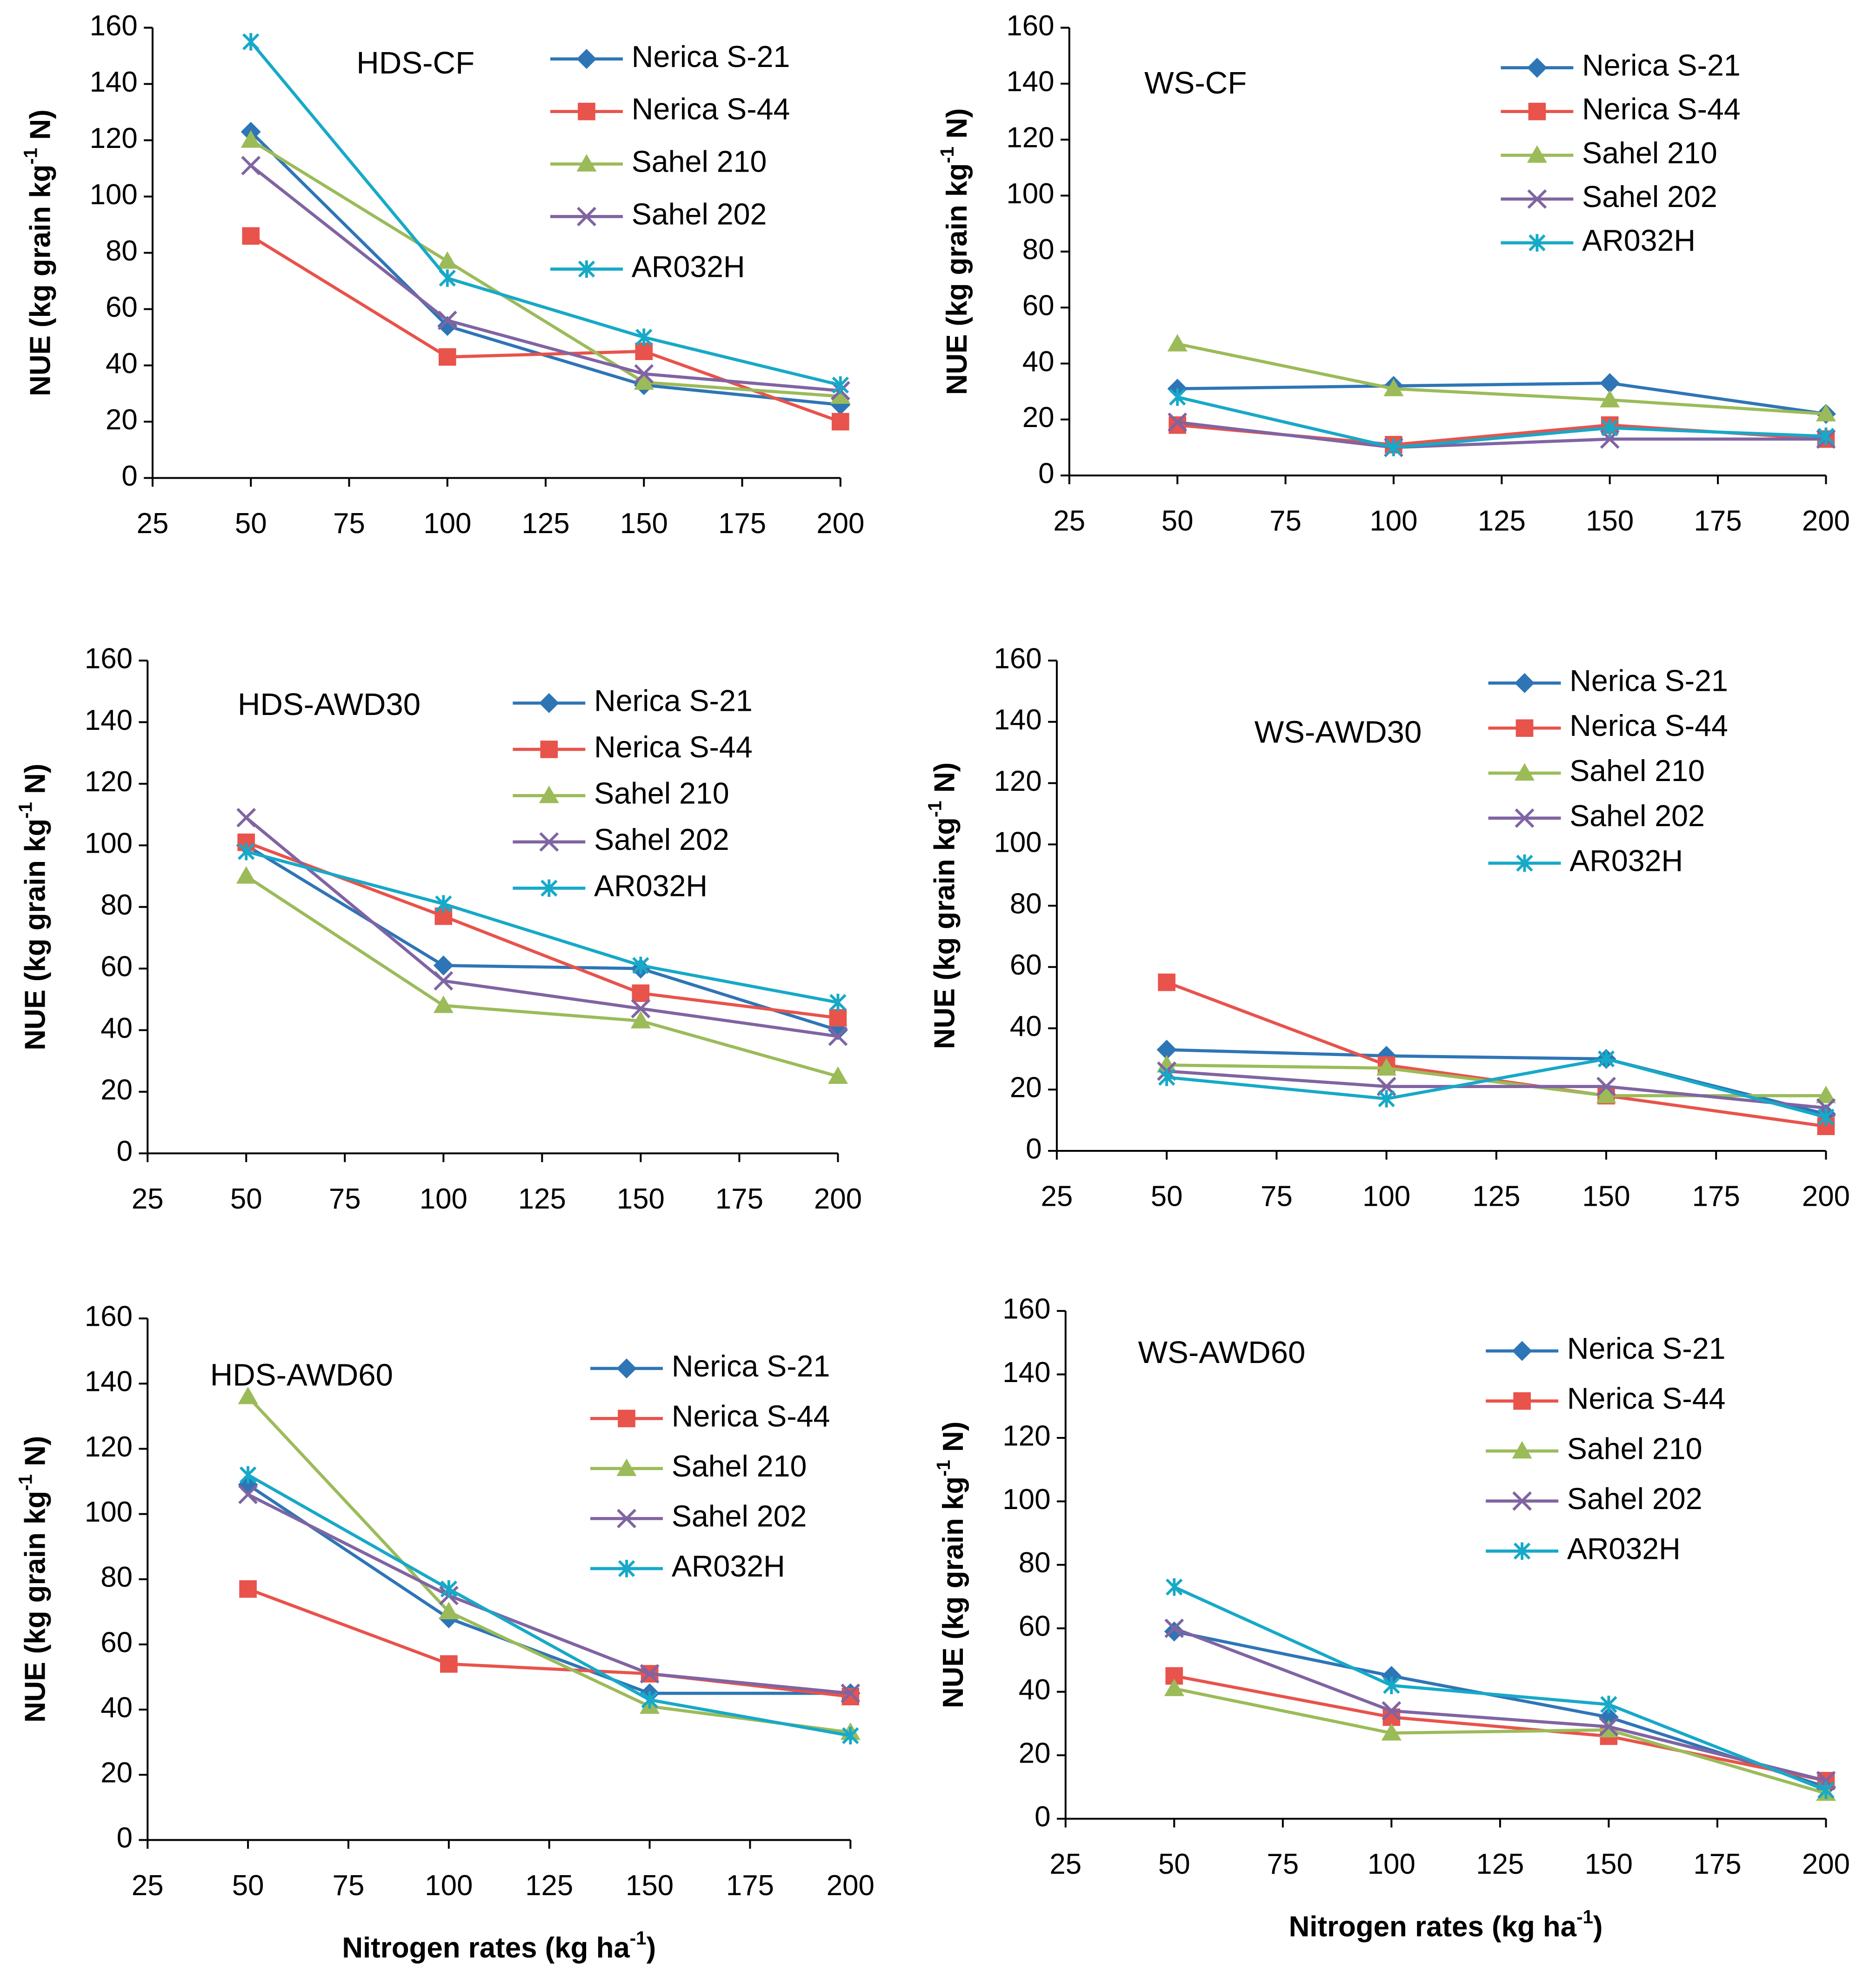 The image size is (1876, 1964). What do you see at coordinates (301, 1374) in the screenshot?
I see `panel-label: HDS-AWD60` at bounding box center [301, 1374].